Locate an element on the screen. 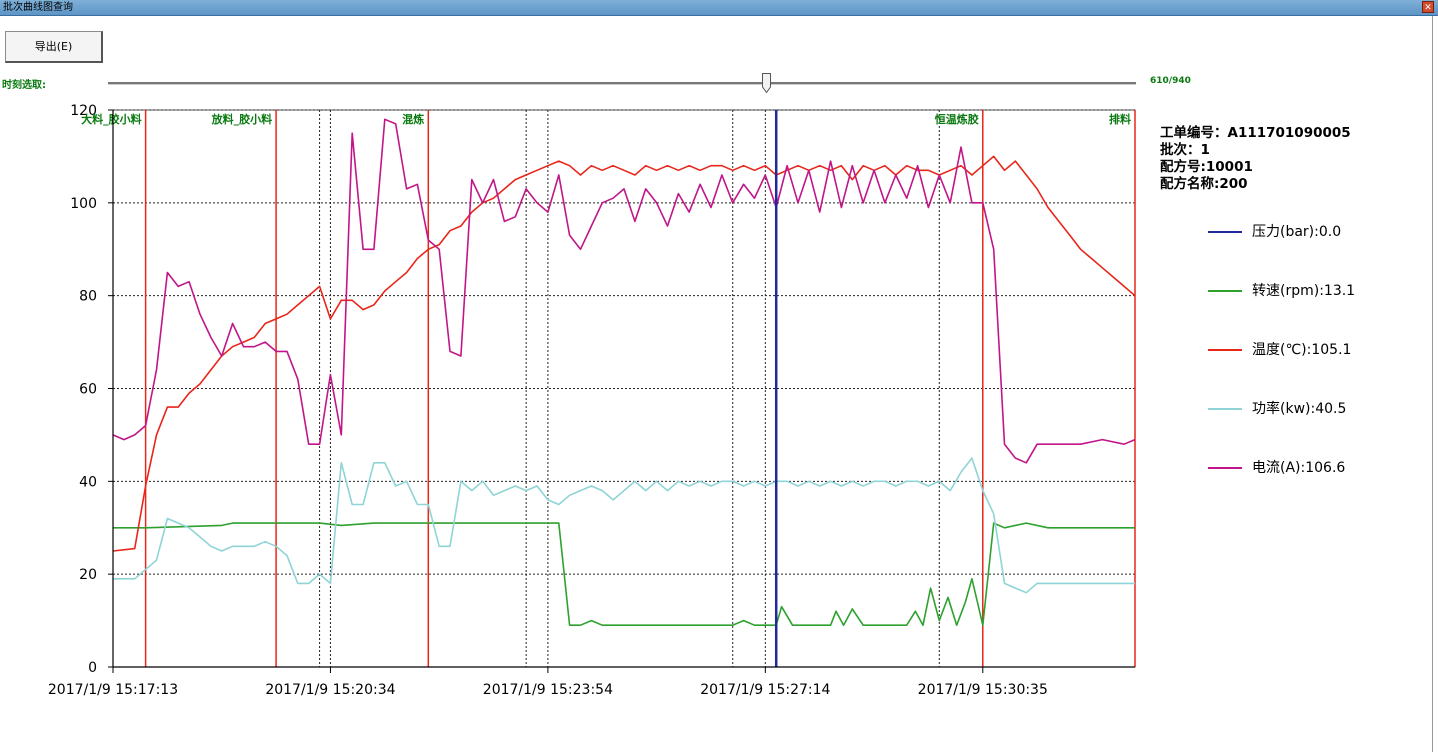 This screenshot has height=752, width=1438. legend-swatch-temperature is located at coordinates (1225, 350).